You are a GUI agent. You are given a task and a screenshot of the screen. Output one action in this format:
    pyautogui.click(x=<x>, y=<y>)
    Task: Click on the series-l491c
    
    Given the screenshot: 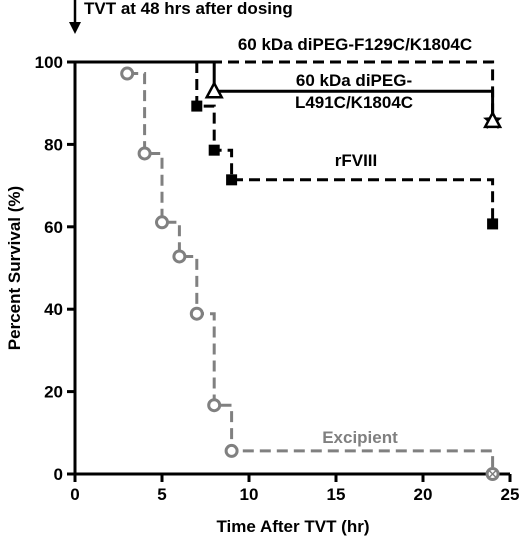 What is the action you would take?
    pyautogui.click(x=289, y=94)
    